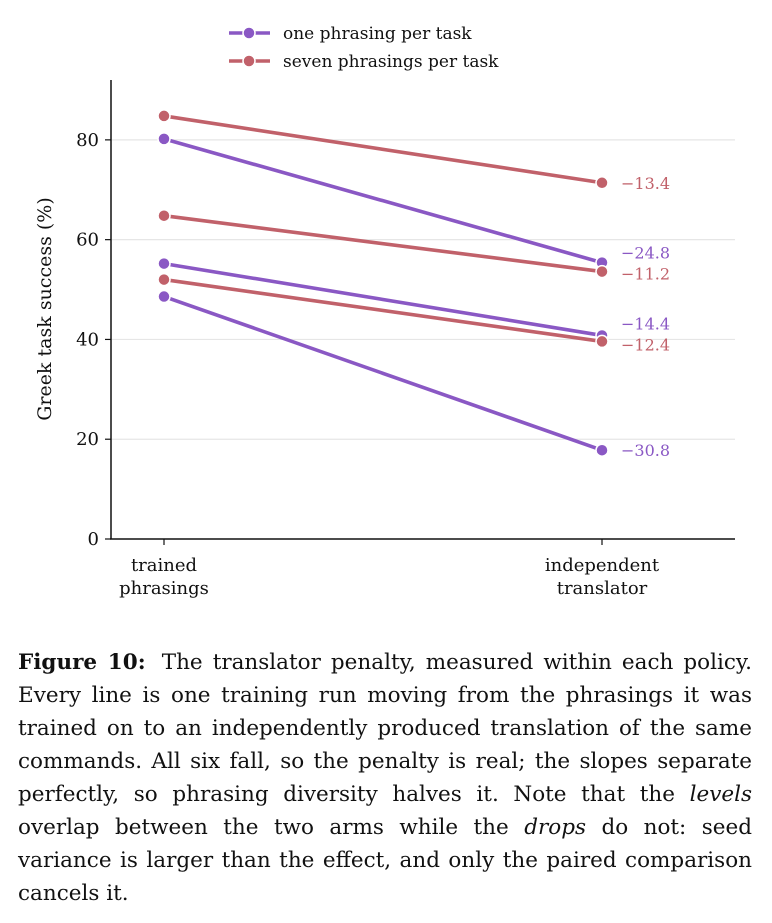 This screenshot has height=923, width=772. What do you see at coordinates (645, 274) in the screenshot?
I see `drop-label: −11.2` at bounding box center [645, 274].